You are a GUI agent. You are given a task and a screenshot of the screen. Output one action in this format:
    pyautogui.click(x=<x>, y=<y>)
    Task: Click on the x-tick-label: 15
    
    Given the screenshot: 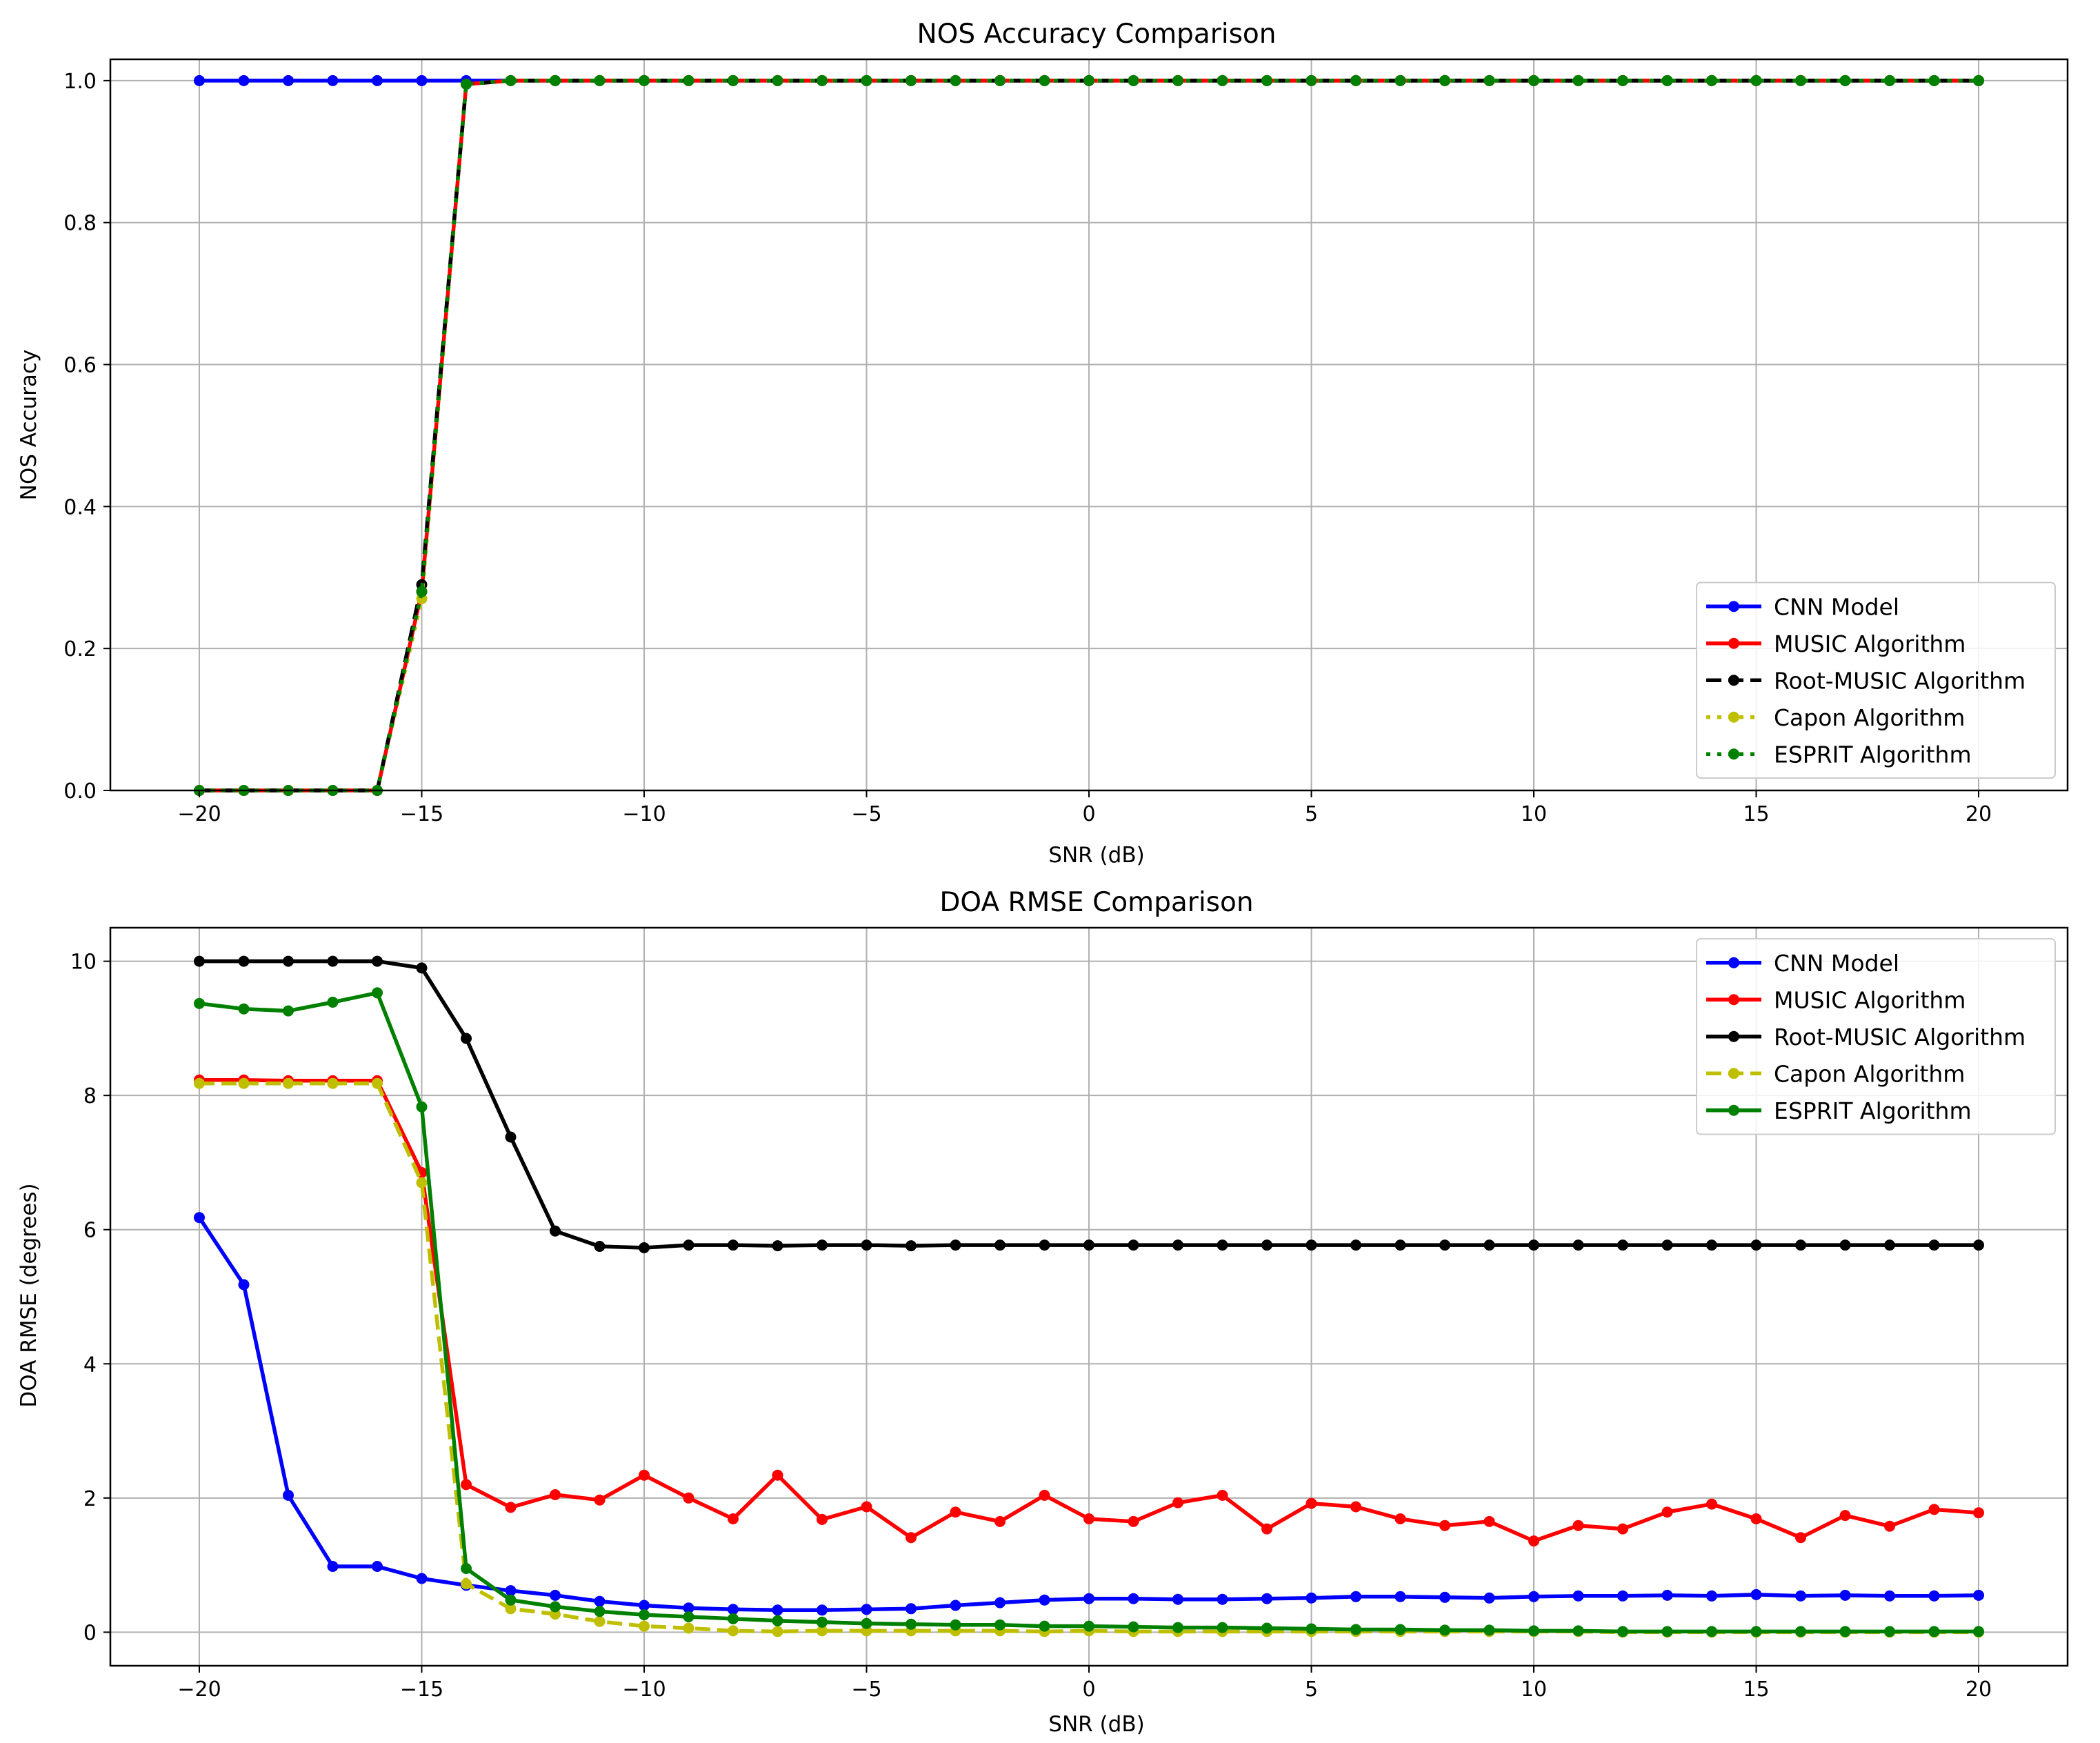 What is the action you would take?
    pyautogui.click(x=1756, y=1689)
    